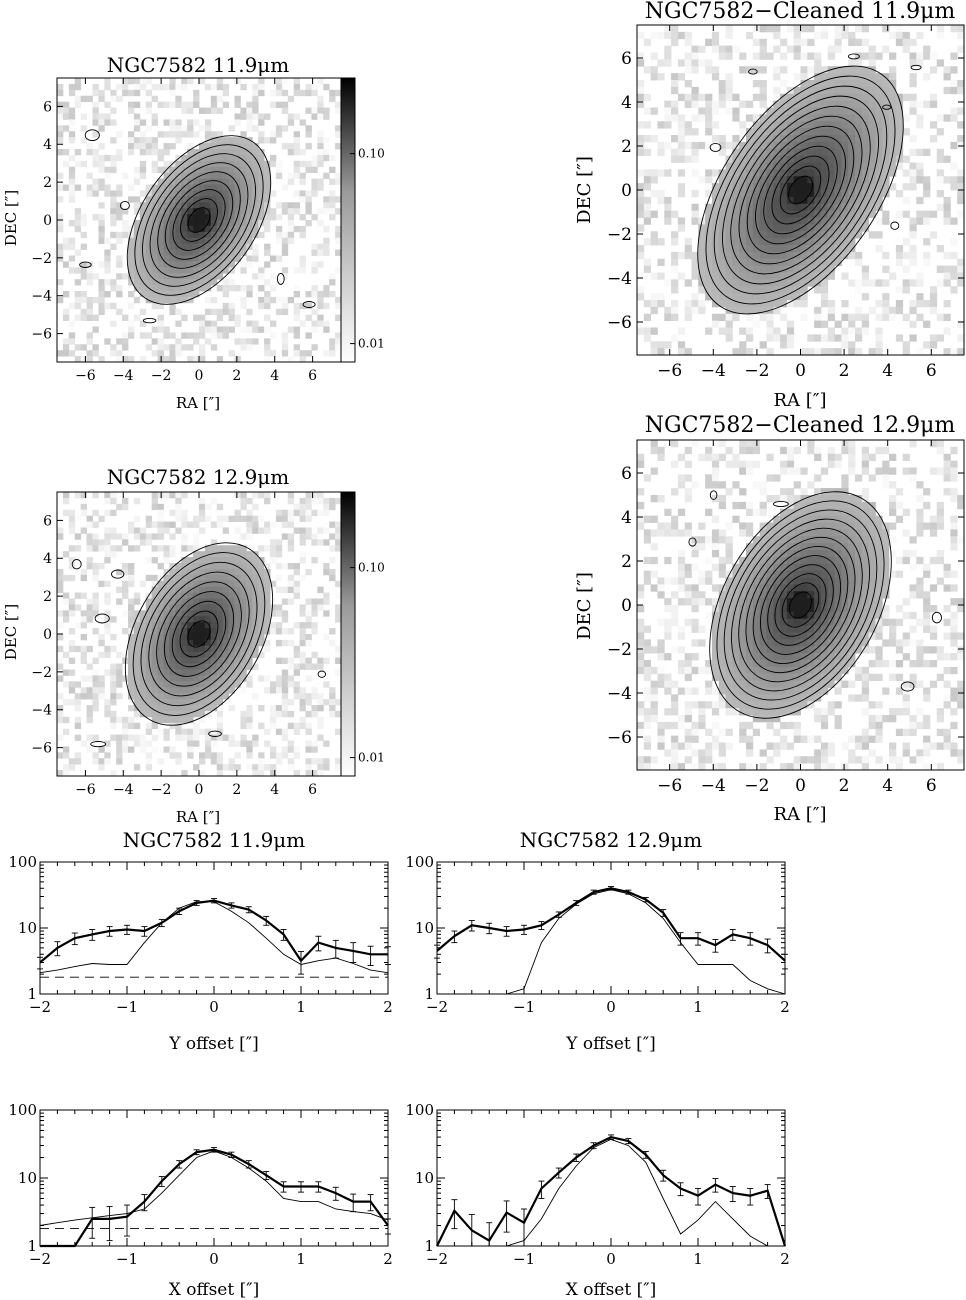 Image resolution: width=966 pixels, height=1300 pixels. I want to click on noise-contour, so click(118, 574).